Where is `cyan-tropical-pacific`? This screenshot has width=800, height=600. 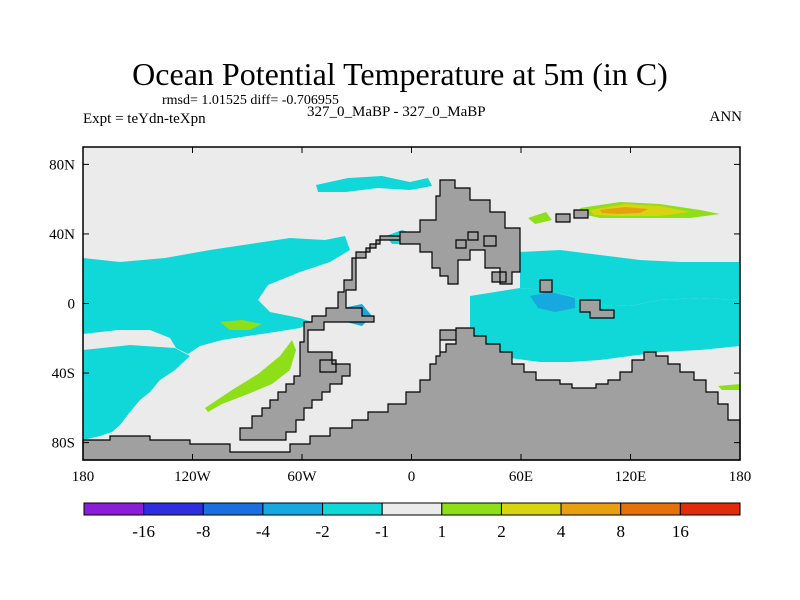 cyan-tropical-pacific is located at coordinates (216, 295).